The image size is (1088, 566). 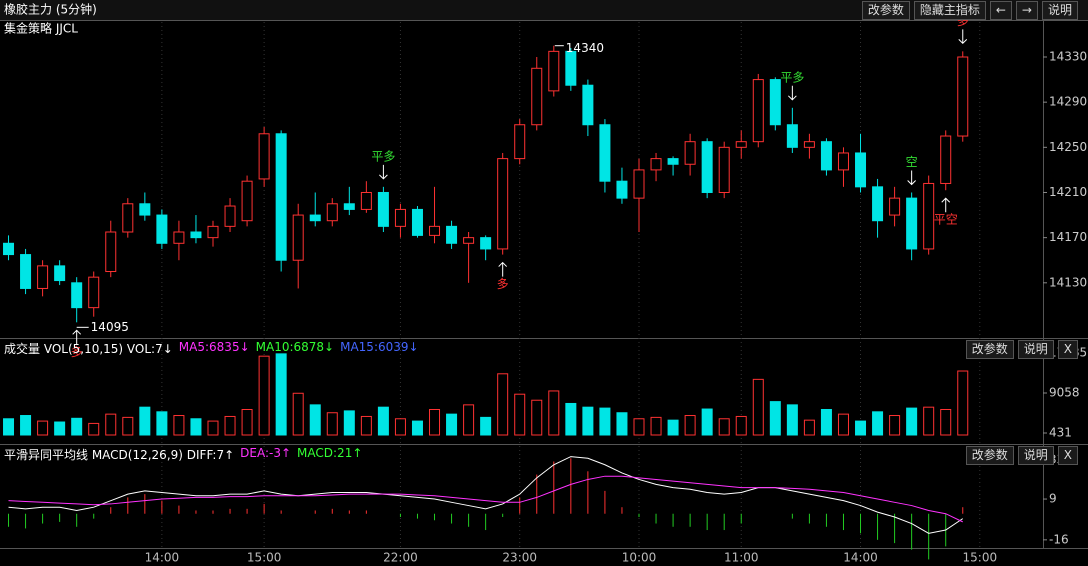 What do you see at coordinates (1053, 499) in the screenshot?
I see `y-tick-label: 9` at bounding box center [1053, 499].